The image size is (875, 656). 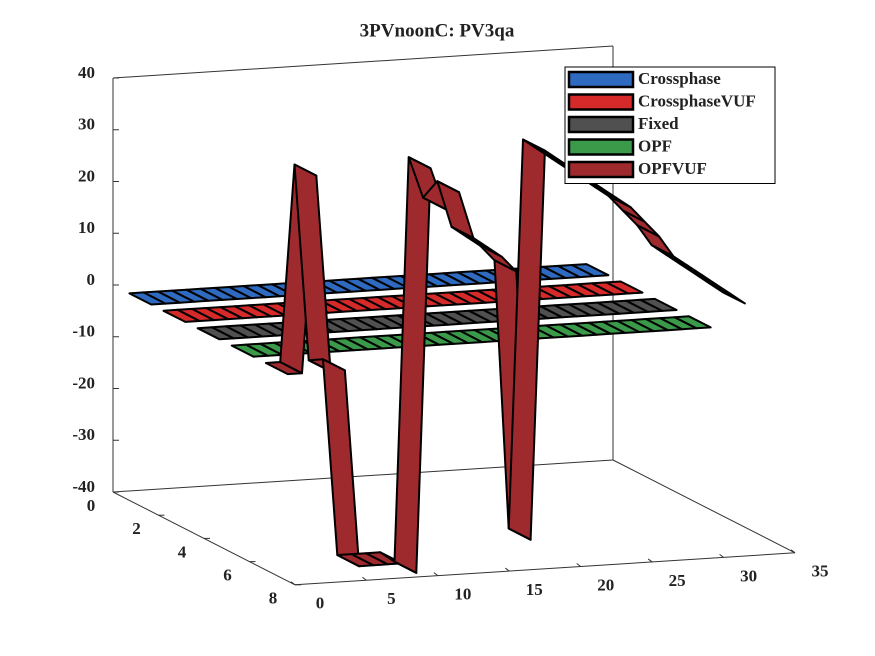 What do you see at coordinates (462, 594) in the screenshot?
I see `x-tick-label: 10` at bounding box center [462, 594].